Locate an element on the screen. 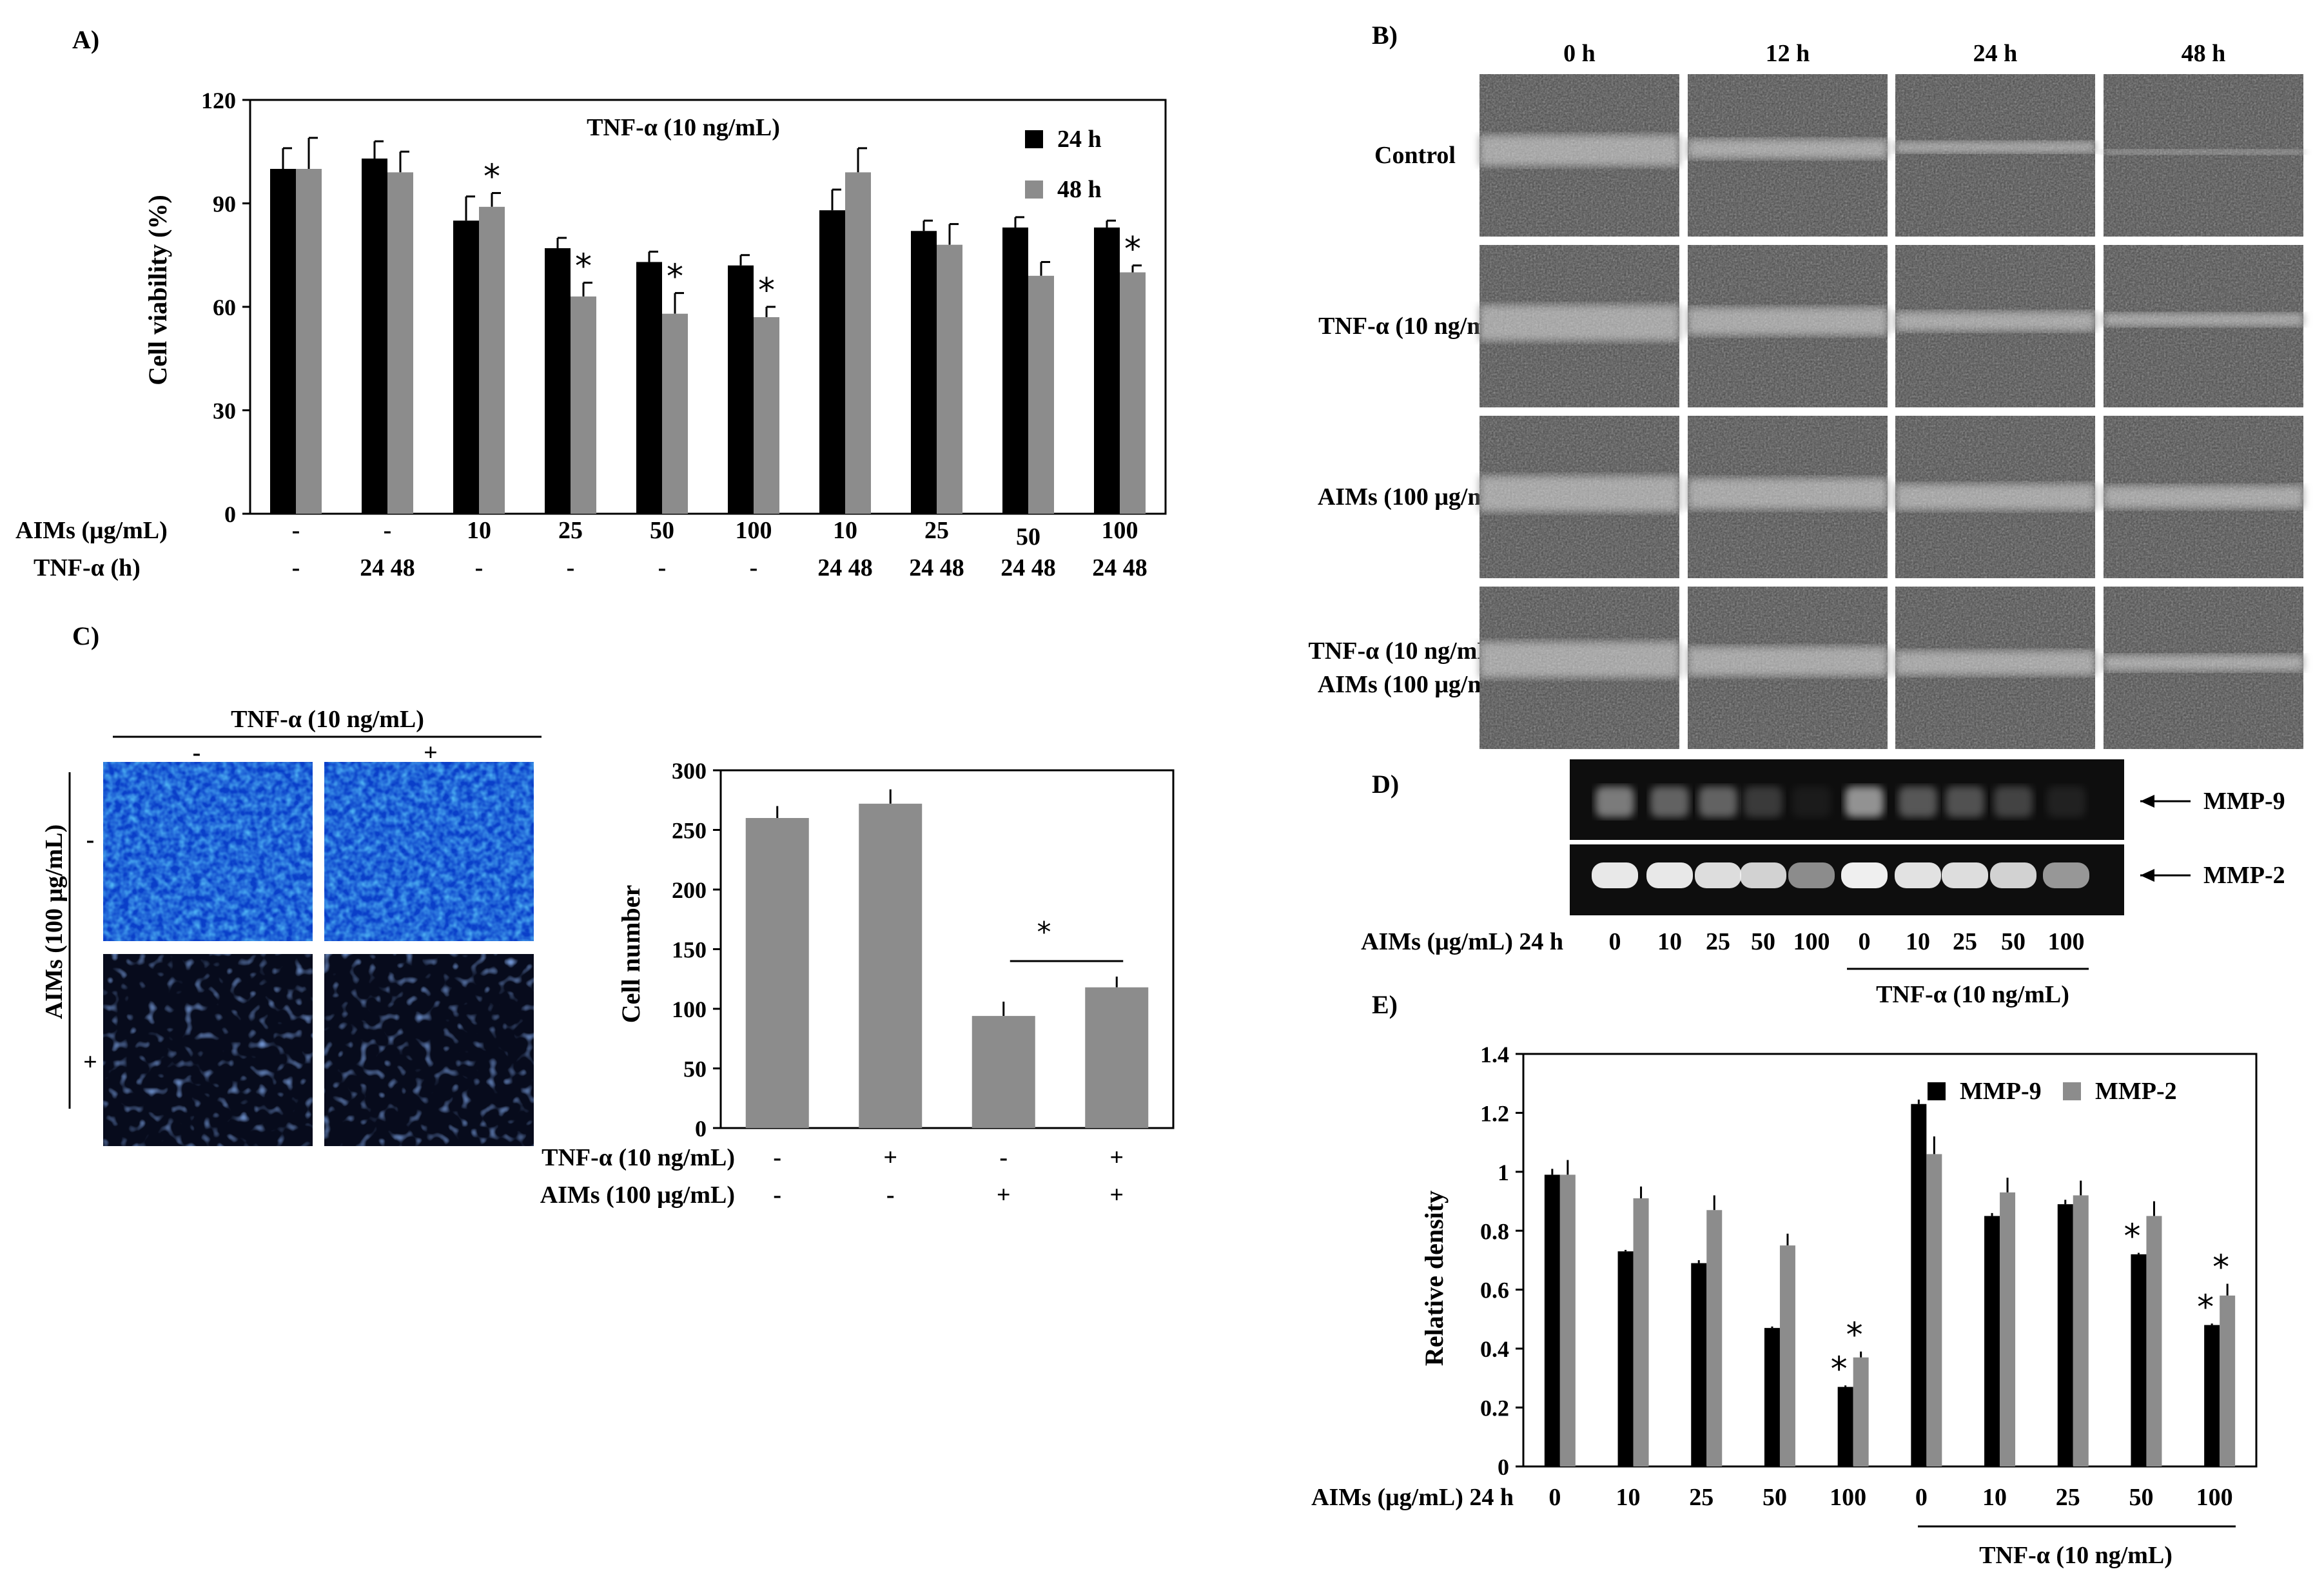 Image resolution: width=2324 pixels, height=1587 pixels. row-label-aims: AIMs (μg/mL) is located at coordinates (91, 530).